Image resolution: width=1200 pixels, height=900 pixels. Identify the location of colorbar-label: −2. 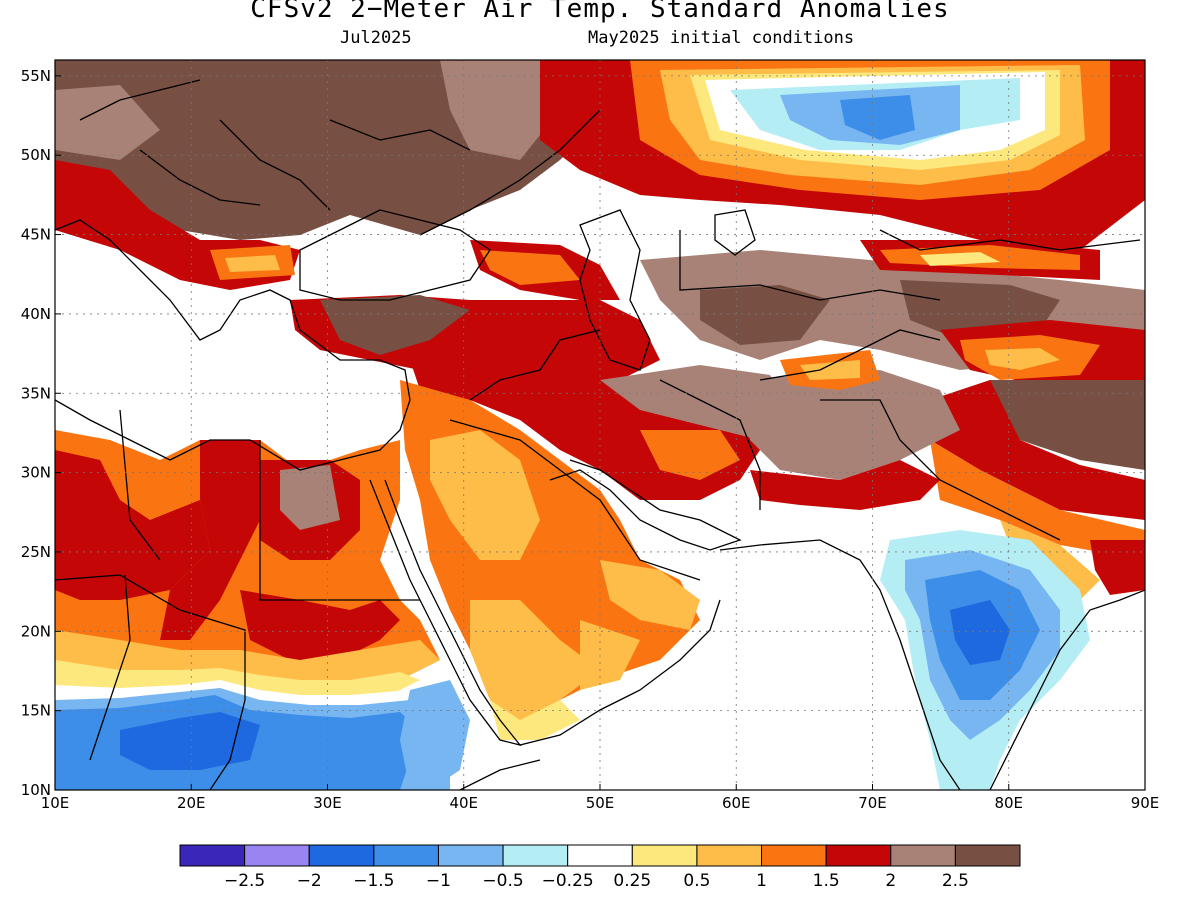
(309, 881).